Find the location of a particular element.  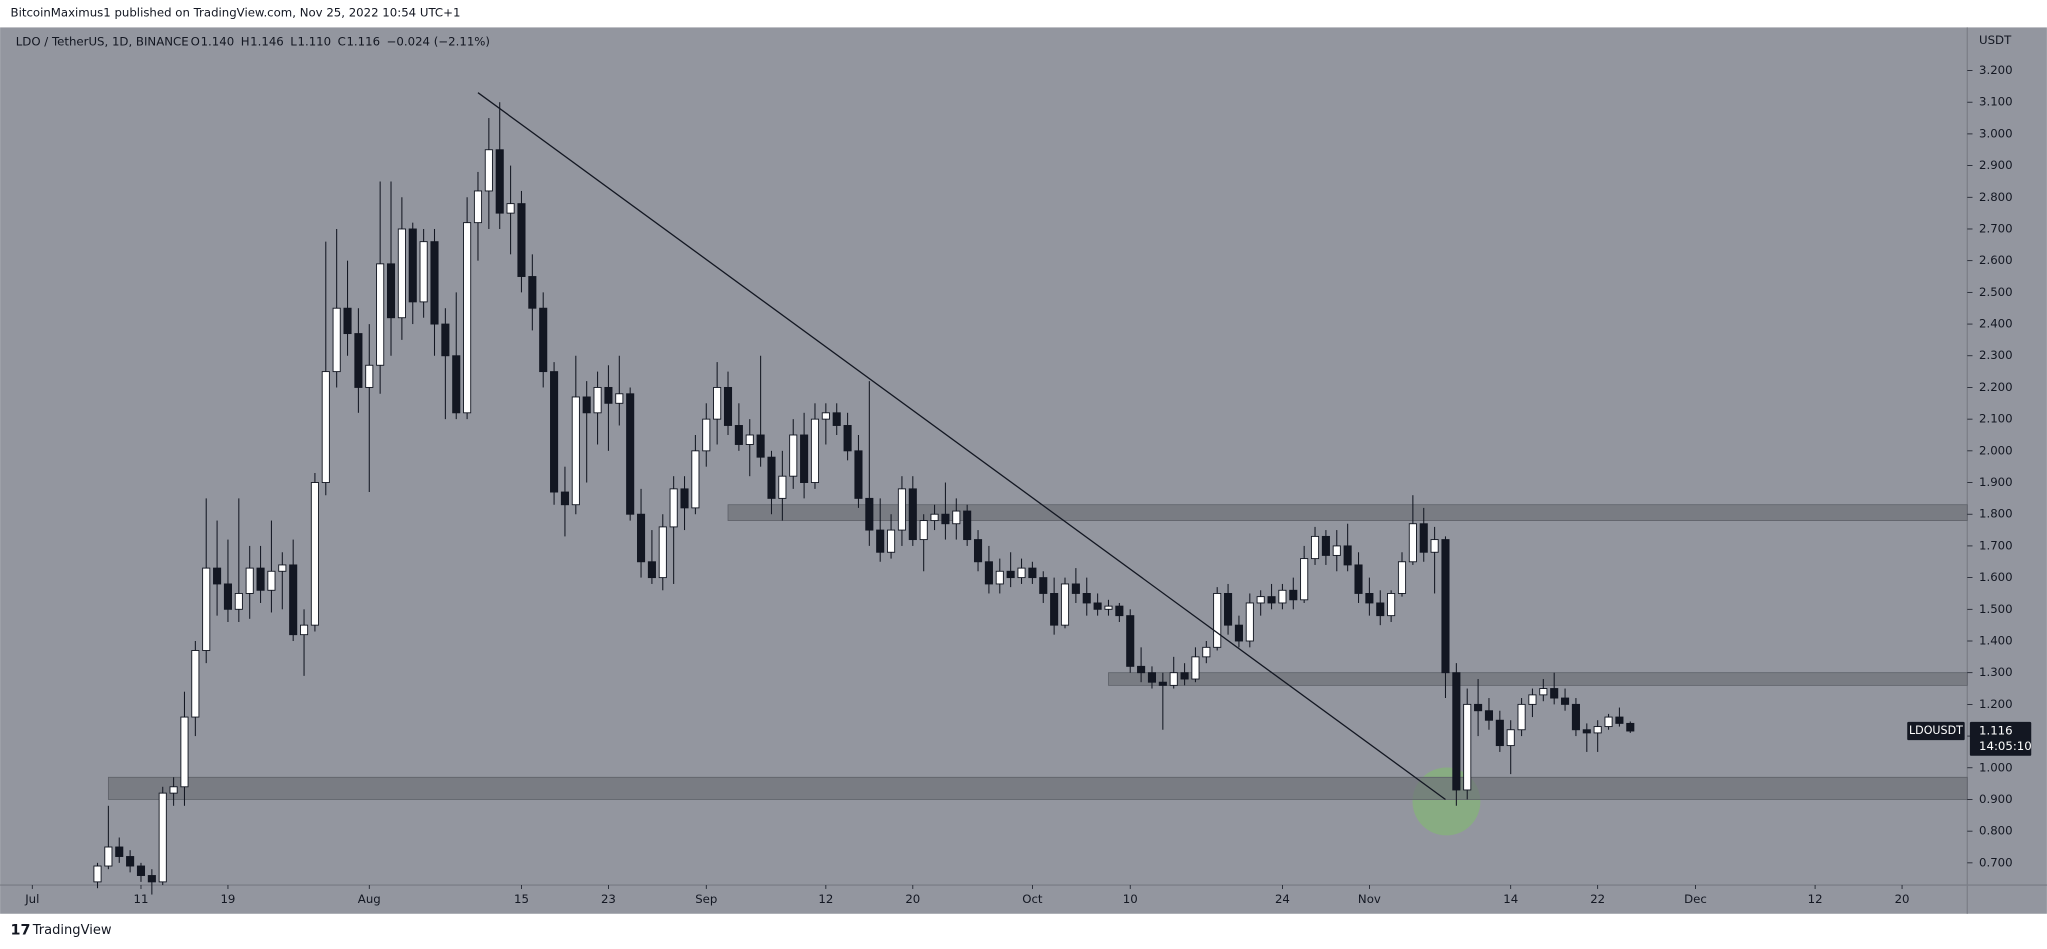

x-tick-label: Aug is located at coordinates (369, 899).